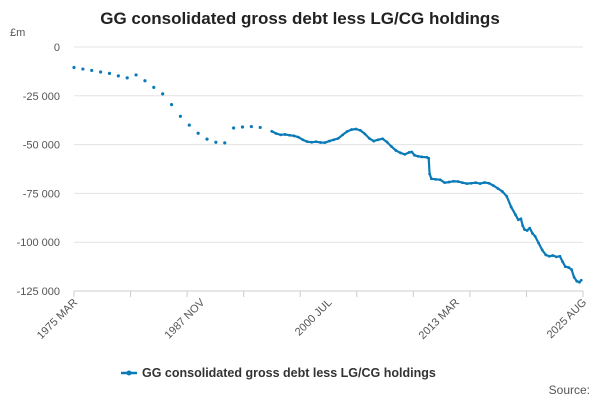 The width and height of the screenshot is (600, 400). Describe the element at coordinates (38, 243) in the screenshot. I see `y-tick-label: -100 000` at that location.